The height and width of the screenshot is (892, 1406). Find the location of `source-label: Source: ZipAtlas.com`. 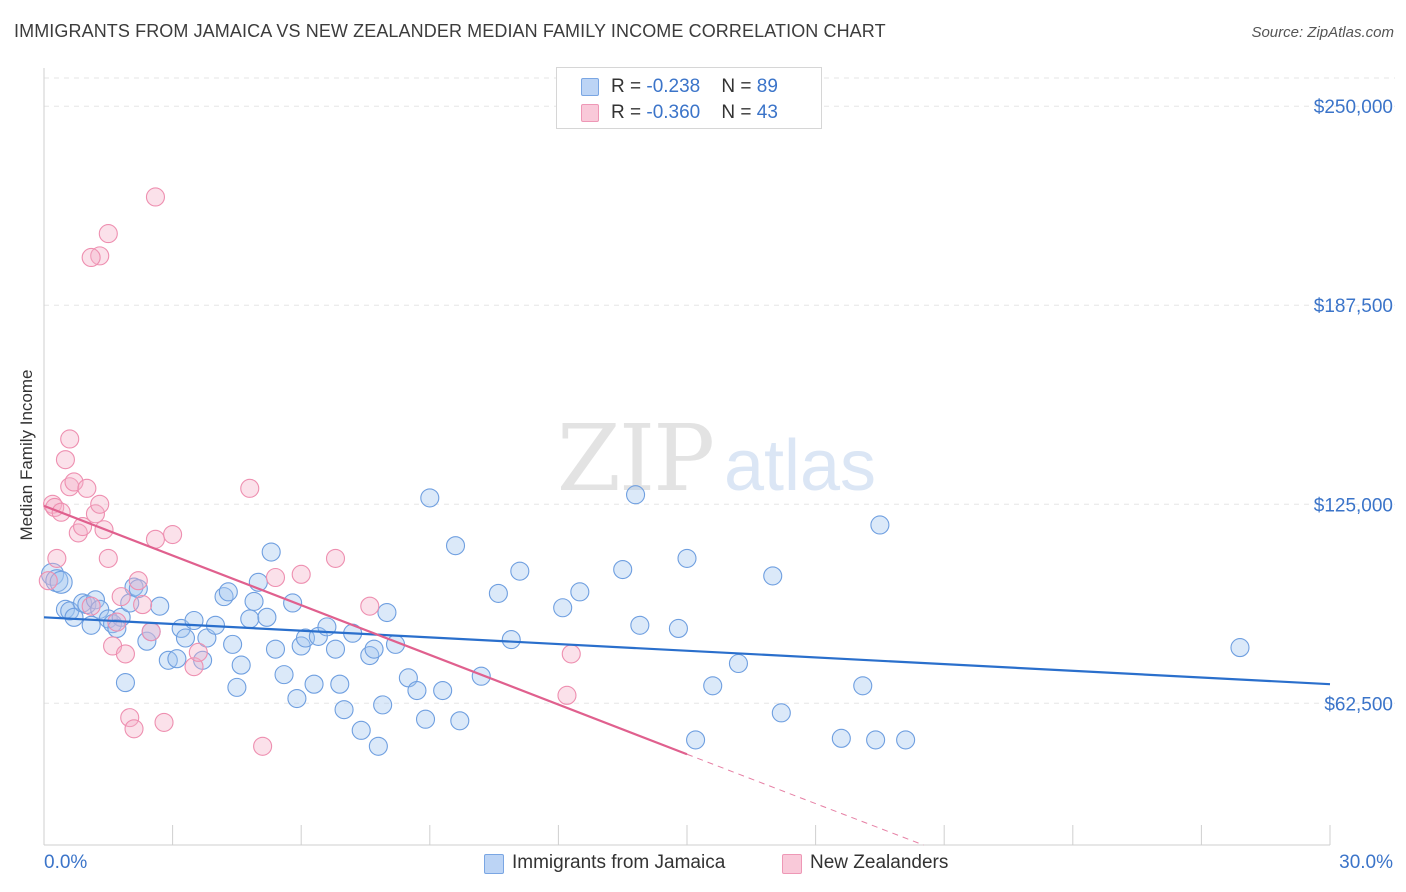

source-label: Source: ZipAtlas.com is located at coordinates (1322, 32).